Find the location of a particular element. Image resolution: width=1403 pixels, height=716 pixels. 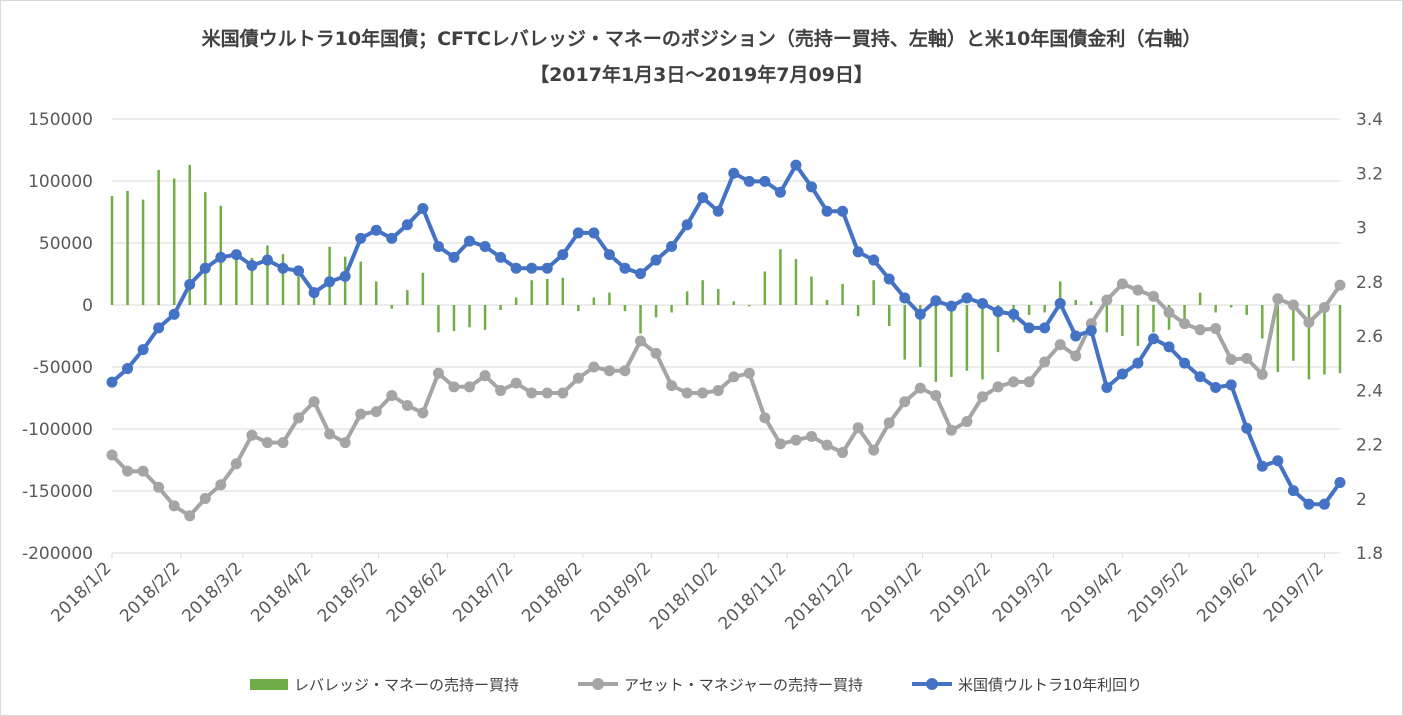

x-tick-label: 2018/9/2 is located at coordinates (621, 592).